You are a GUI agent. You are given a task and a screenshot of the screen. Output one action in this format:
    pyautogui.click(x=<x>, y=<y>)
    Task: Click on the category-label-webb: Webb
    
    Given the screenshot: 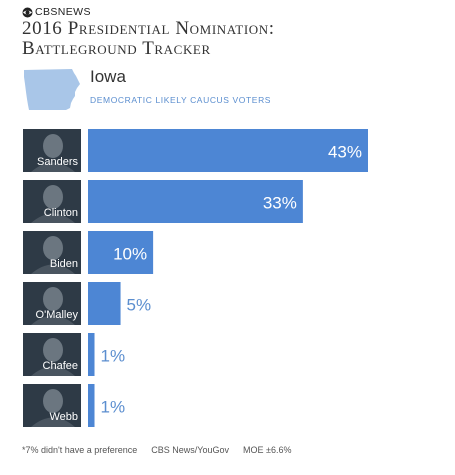 What is the action you would take?
    pyautogui.click(x=63, y=417)
    